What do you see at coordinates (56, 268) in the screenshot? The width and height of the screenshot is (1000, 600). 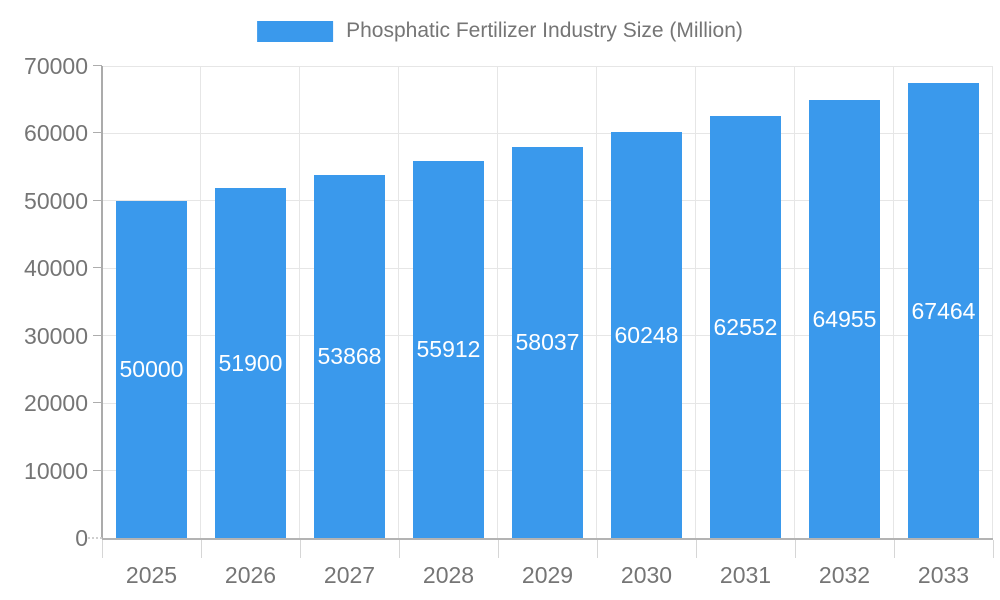 I see `y-axis-label: 40000` at bounding box center [56, 268].